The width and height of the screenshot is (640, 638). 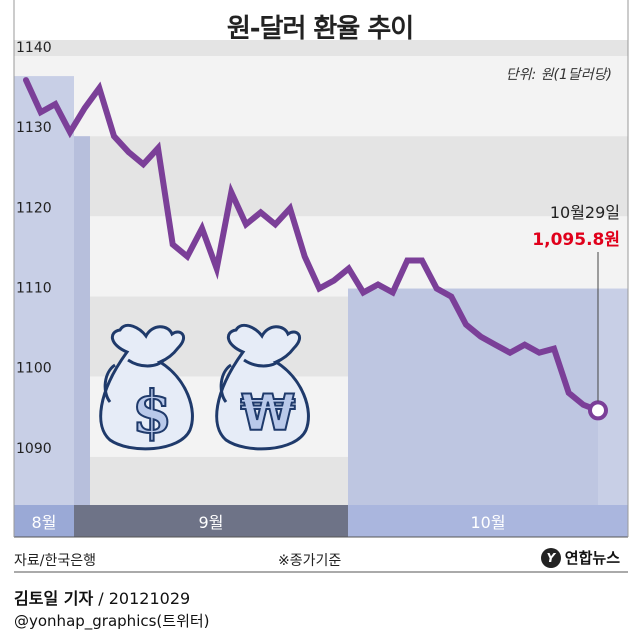 What do you see at coordinates (34, 248) in the screenshot?
I see `y-axis-ticks: 1140 1130 1120 1110 1100 1090` at bounding box center [34, 248].